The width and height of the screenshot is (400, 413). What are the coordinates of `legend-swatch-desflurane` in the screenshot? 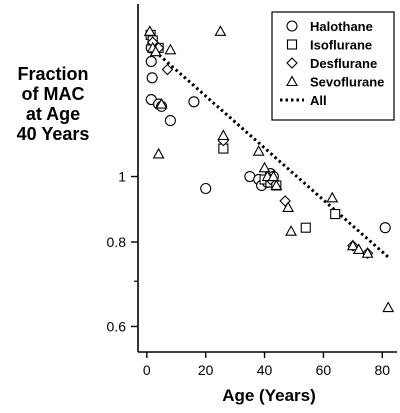 It's located at (292, 63).